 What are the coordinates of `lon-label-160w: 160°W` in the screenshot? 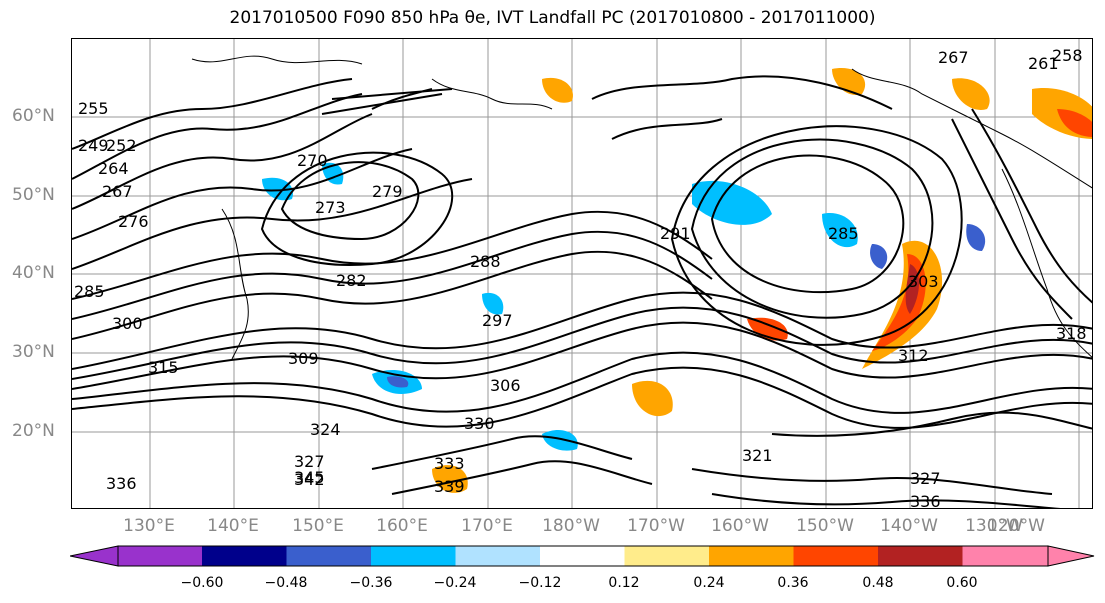 It's located at (740, 526).